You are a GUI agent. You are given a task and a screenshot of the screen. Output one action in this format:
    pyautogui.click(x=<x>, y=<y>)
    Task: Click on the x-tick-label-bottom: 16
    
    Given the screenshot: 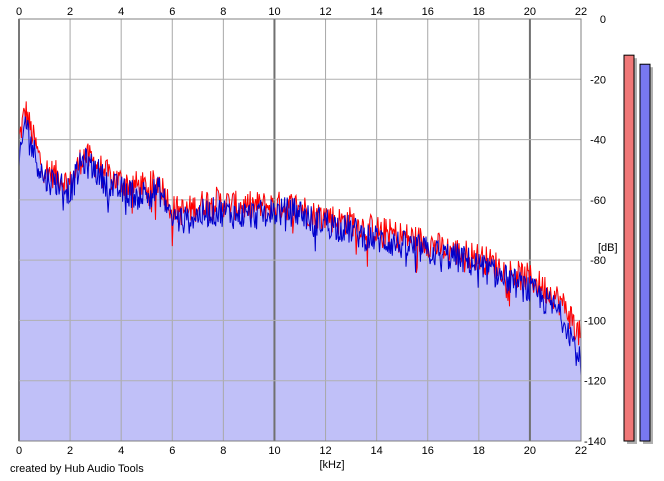 What is the action you would take?
    pyautogui.click(x=428, y=451)
    